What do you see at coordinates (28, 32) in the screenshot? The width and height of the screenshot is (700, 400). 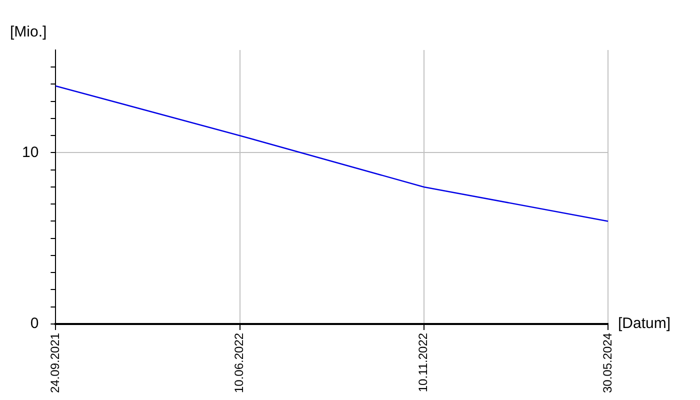 I see `y-axis-title: [Mio.]` at bounding box center [28, 32].